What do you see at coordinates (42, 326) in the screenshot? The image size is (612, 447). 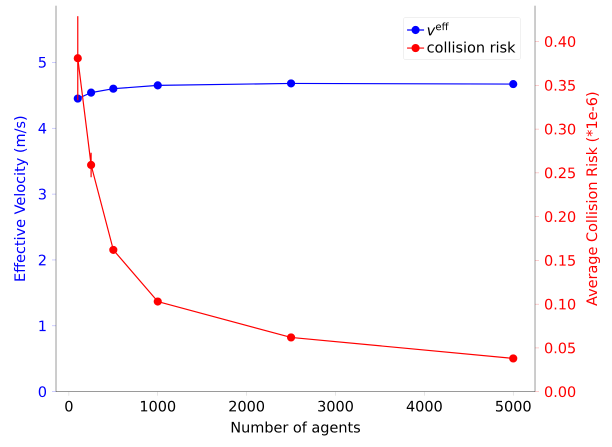 I see `y-tick-label: 1` at bounding box center [42, 326].